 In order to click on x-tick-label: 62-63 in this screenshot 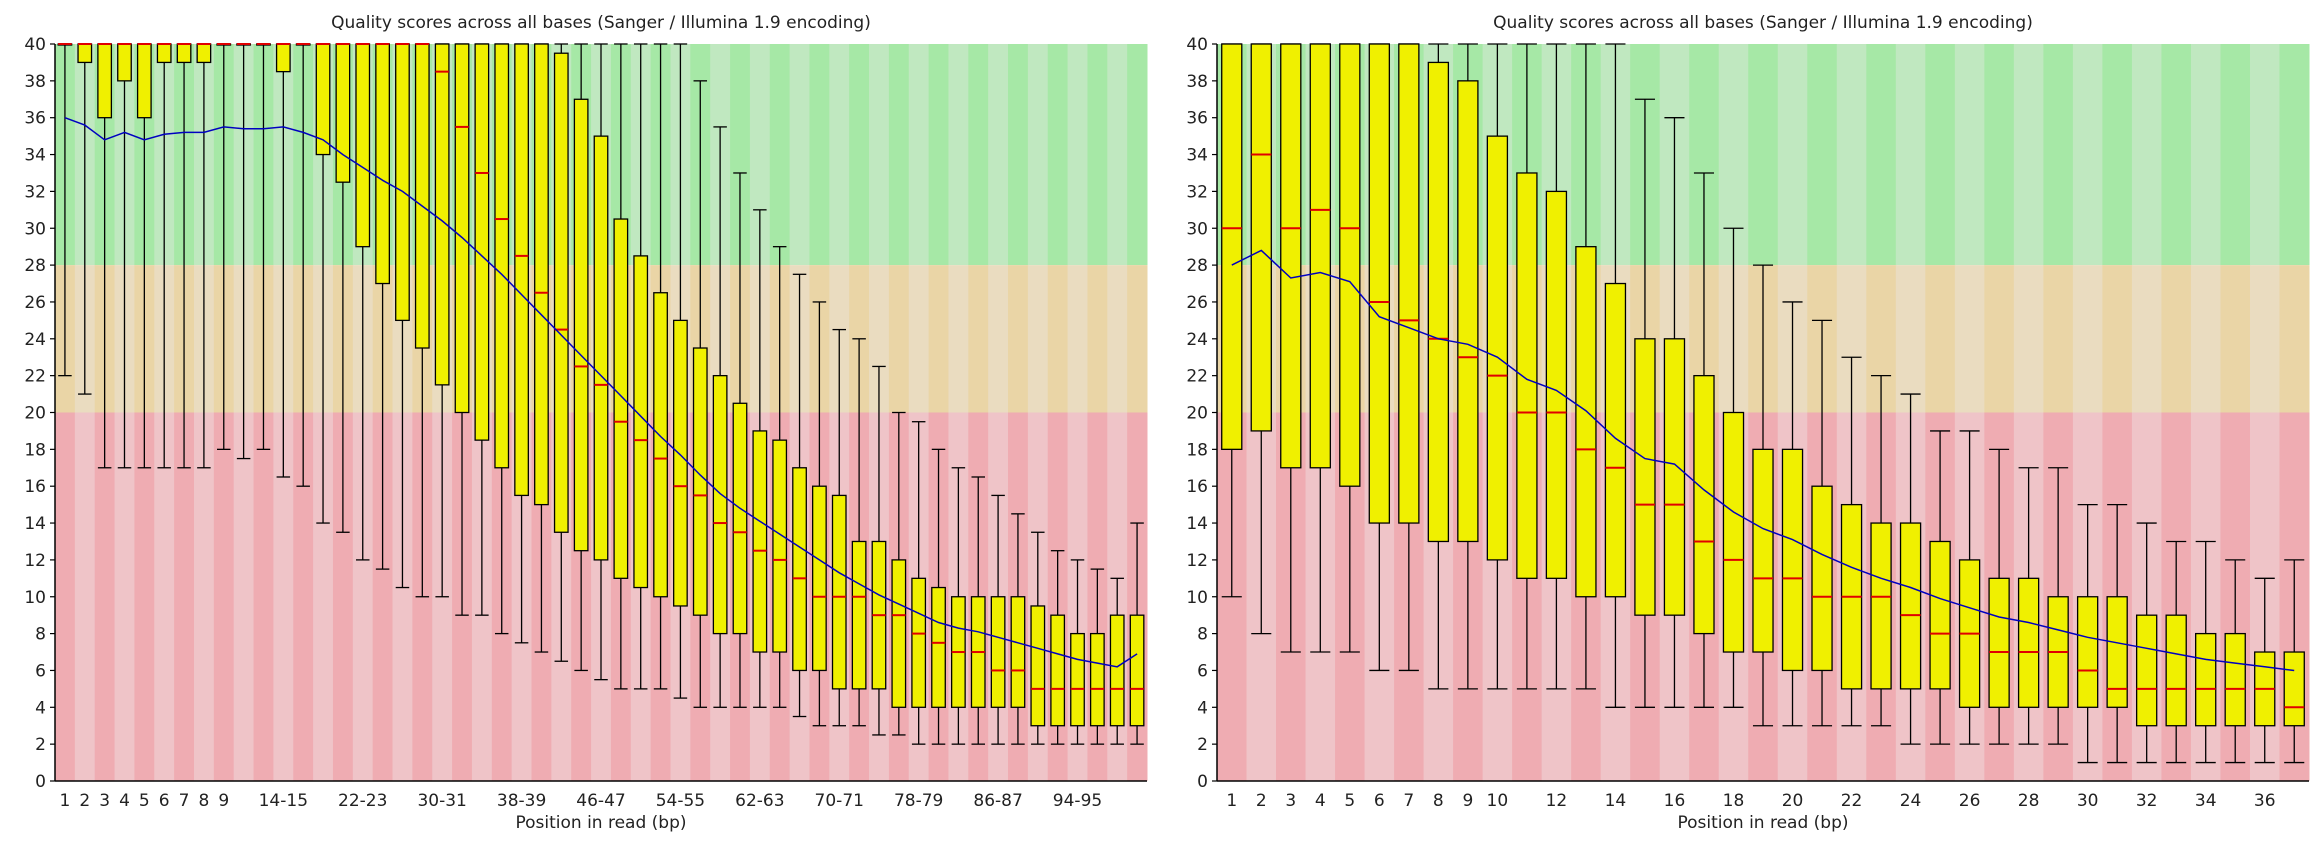, I will do `click(759, 801)`.